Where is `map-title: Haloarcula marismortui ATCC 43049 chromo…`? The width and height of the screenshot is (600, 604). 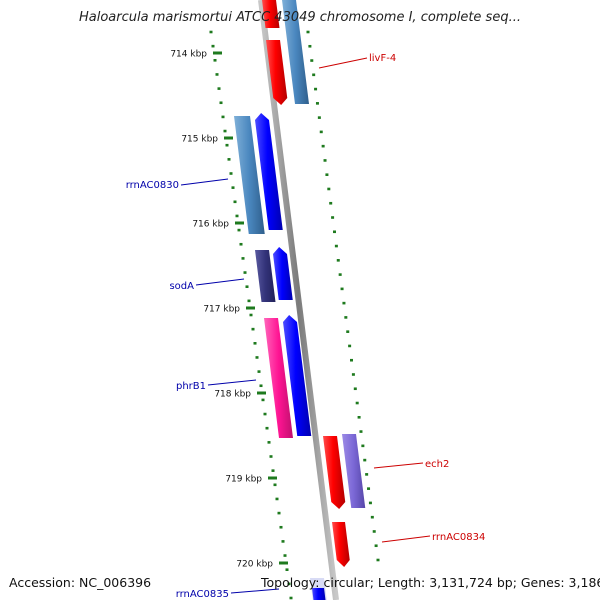
map-title: Haloarcula marismortui ATCC 43049 chromo… is located at coordinates (300, 17).